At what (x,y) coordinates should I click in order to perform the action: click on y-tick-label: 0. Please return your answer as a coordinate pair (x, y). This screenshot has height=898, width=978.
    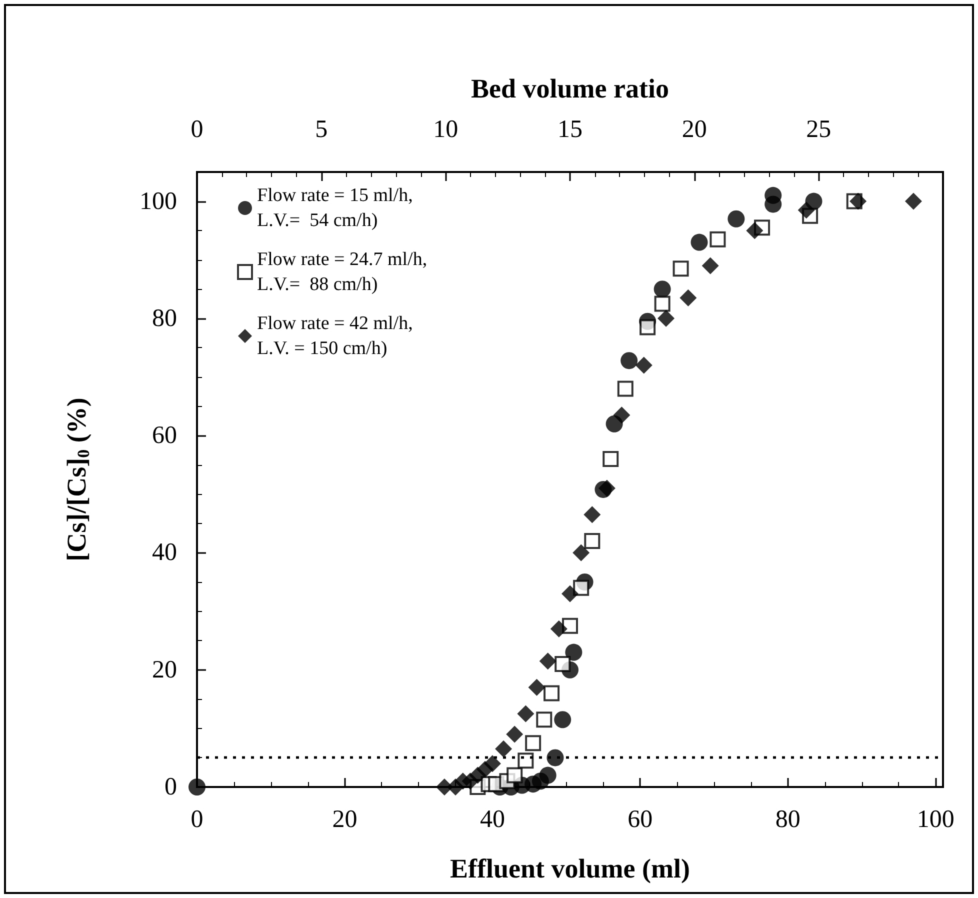
    Looking at the image, I should click on (170, 787).